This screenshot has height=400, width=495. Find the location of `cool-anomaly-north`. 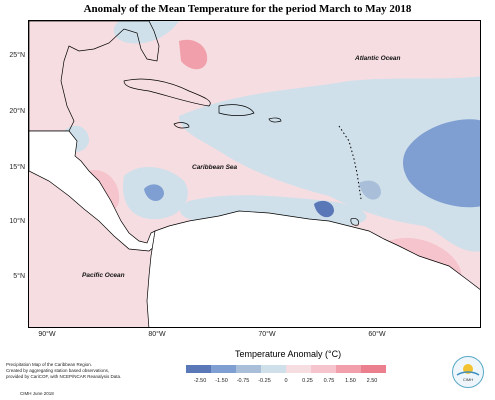

cool-anomaly-north is located at coordinates (146, 32).